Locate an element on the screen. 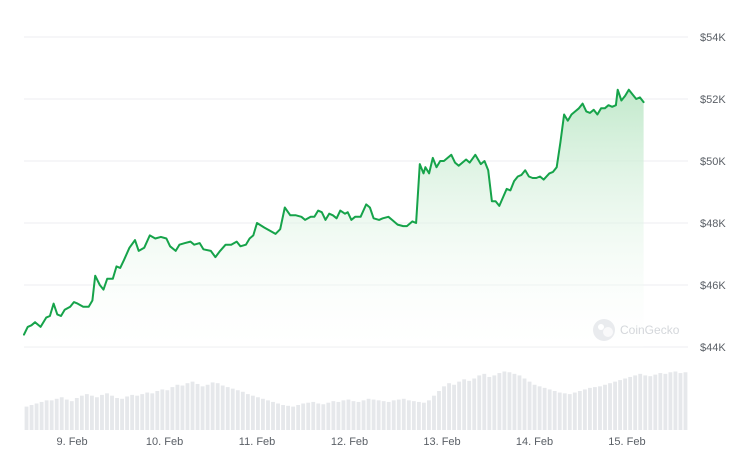  x-tick-label: 11. Feb is located at coordinates (257, 442).